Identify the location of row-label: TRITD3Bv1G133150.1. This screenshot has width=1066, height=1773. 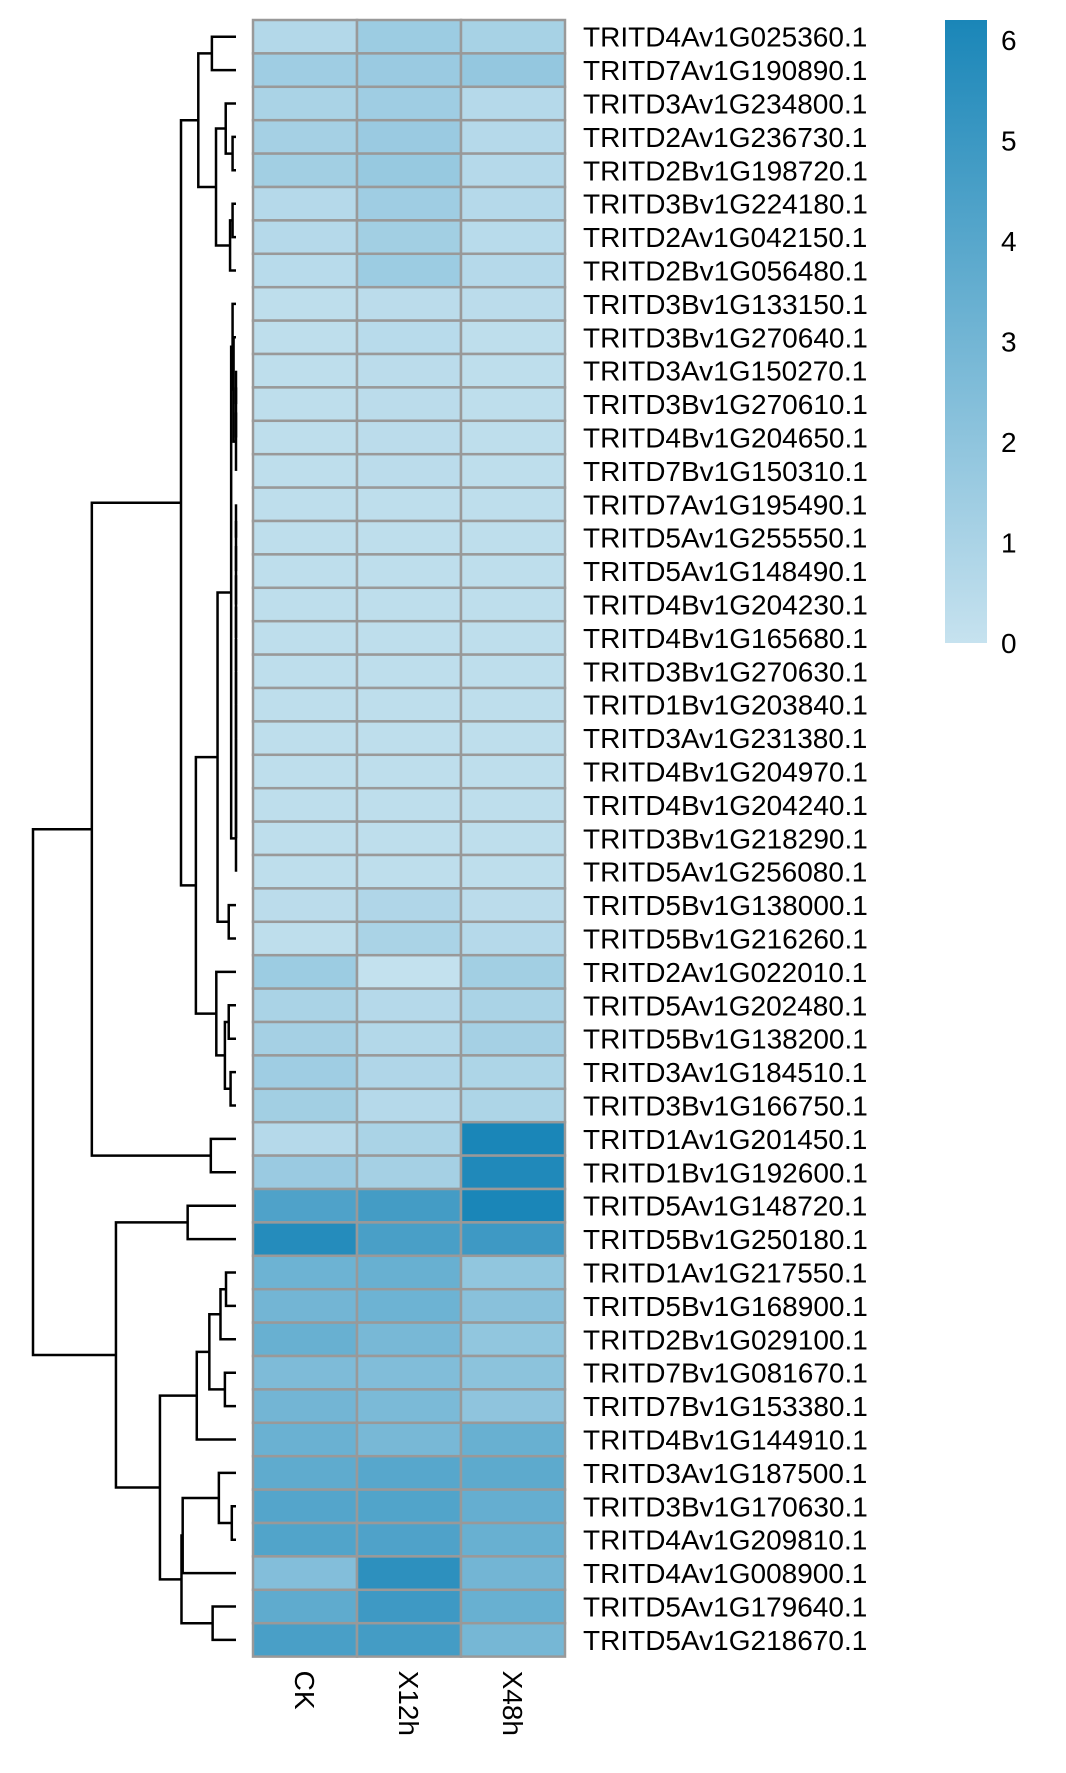
(725, 304).